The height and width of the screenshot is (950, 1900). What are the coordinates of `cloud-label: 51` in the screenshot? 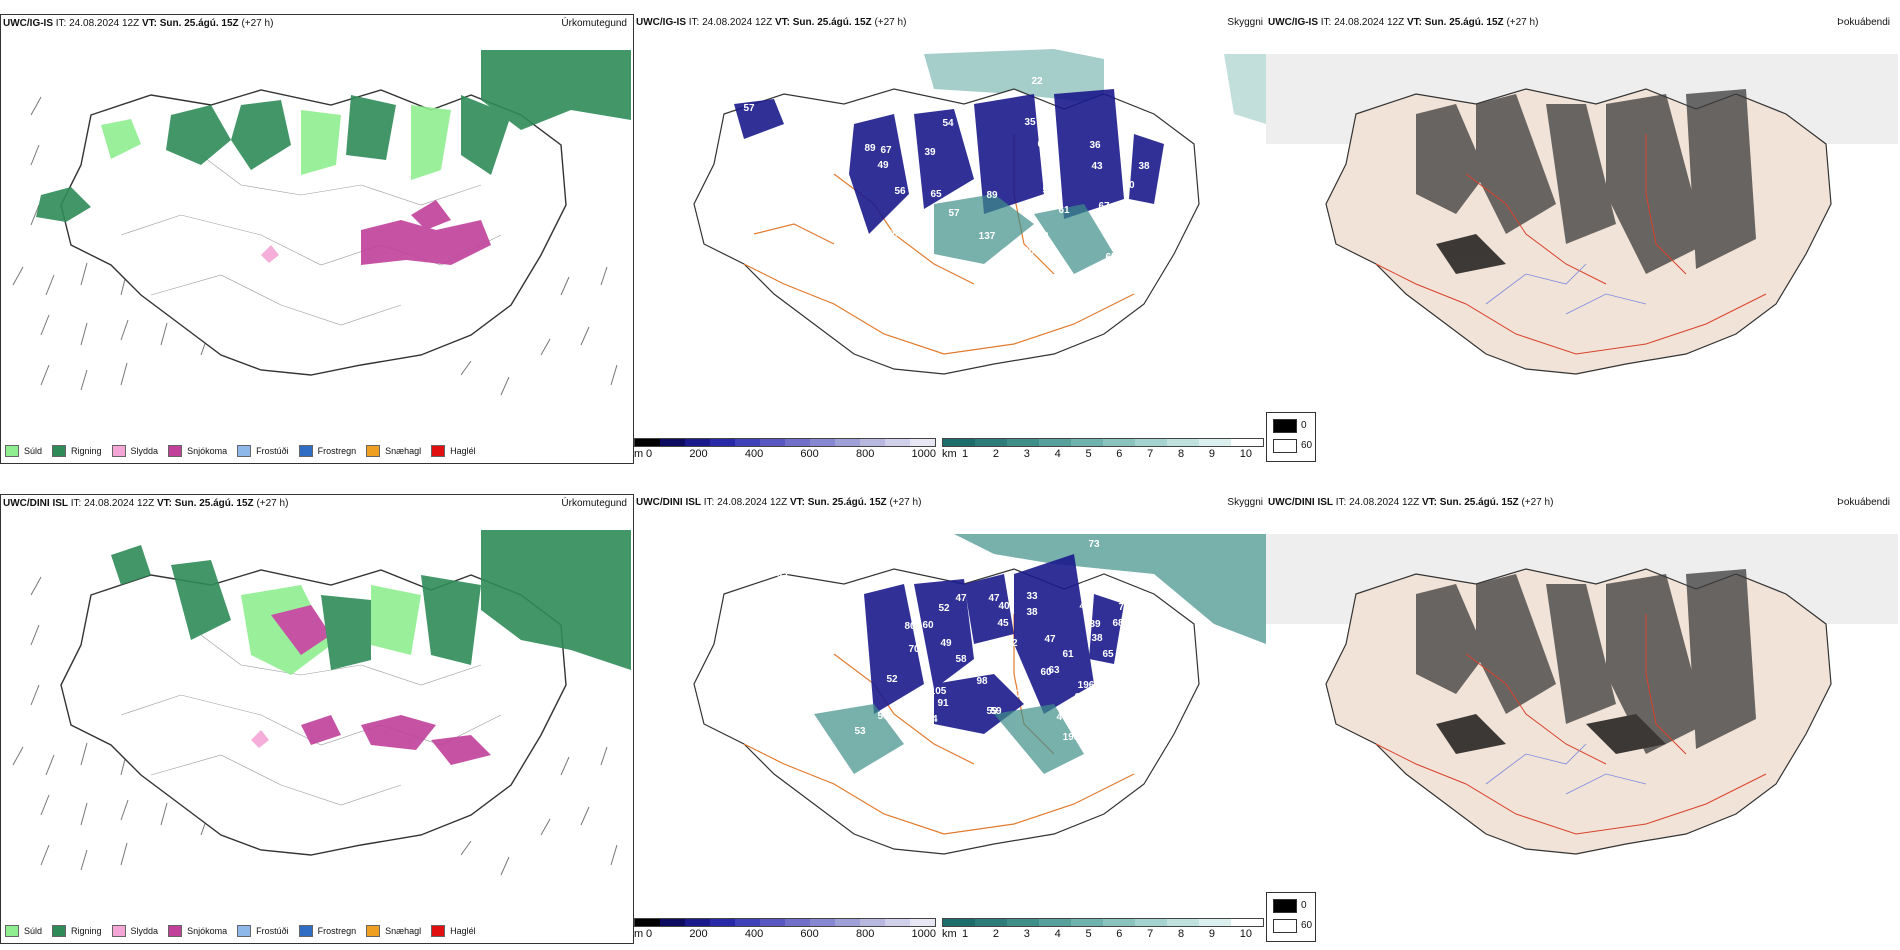 It's located at (1088, 586).